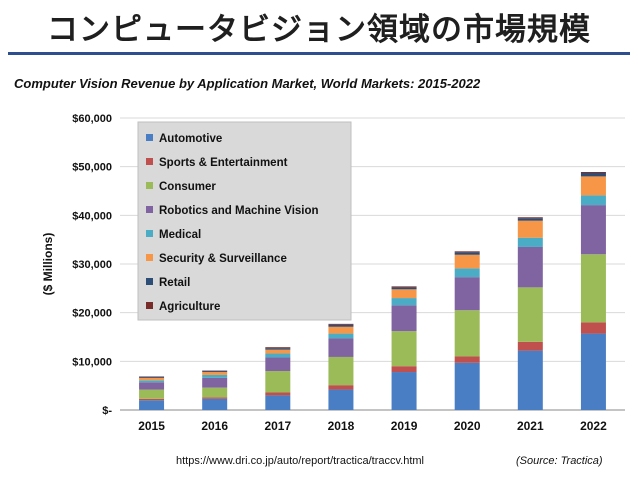 The image size is (638, 479). Describe the element at coordinates (92, 119) in the screenshot. I see `y-tick-label: $60,000` at that location.